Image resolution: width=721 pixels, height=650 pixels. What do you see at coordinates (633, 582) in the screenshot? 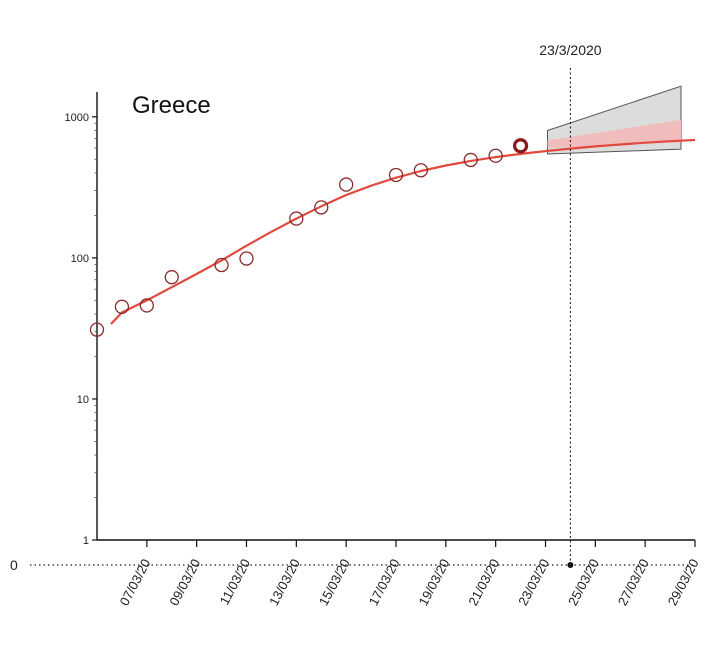
I see `x-tick-label: 27/03/20` at bounding box center [633, 582].